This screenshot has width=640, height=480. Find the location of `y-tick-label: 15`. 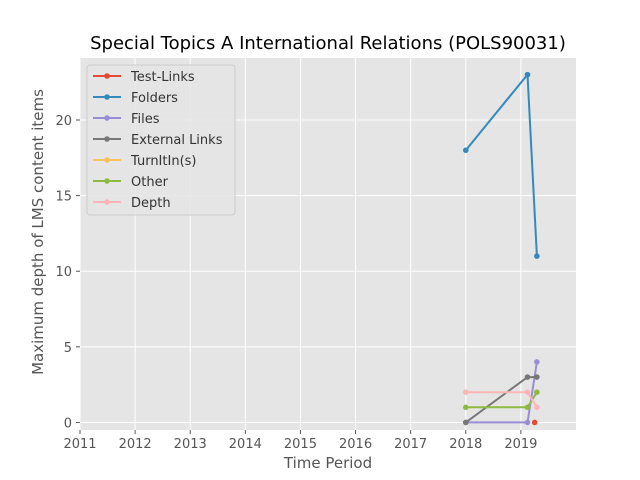

y-tick-label: 15 is located at coordinates (63, 197).